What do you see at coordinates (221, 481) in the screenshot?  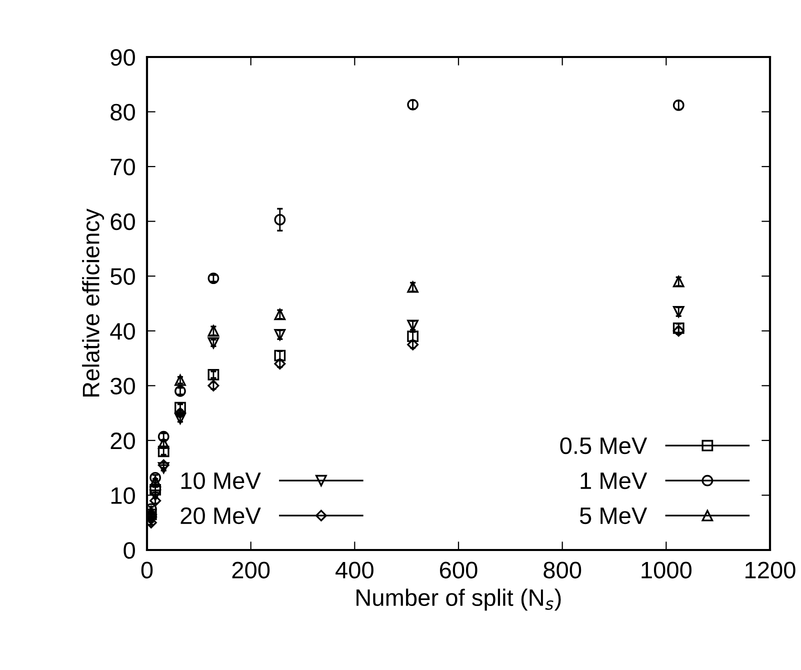 I see `legend-label: 10 MeV` at bounding box center [221, 481].